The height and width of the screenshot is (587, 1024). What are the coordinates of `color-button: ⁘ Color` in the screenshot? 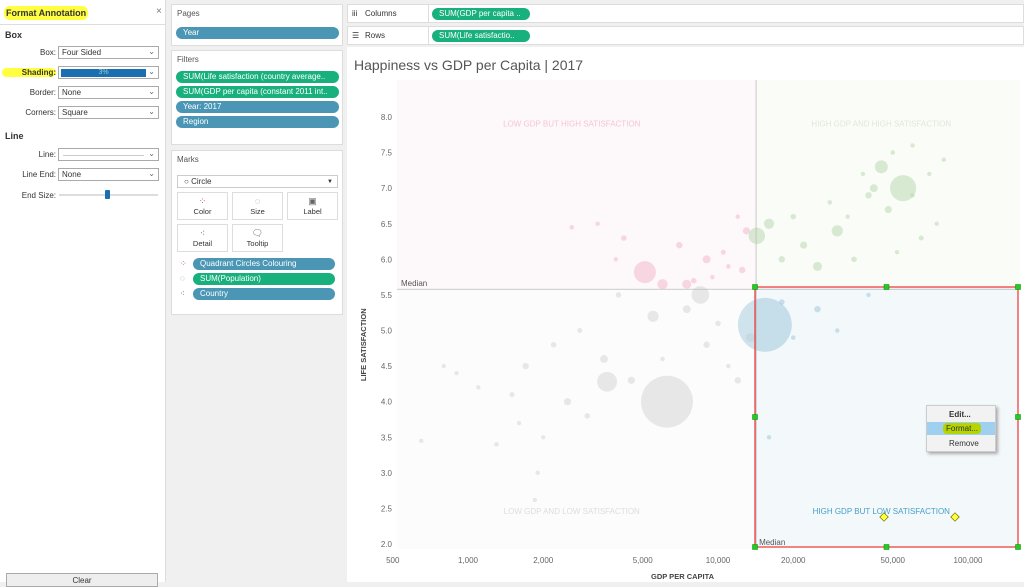 It's located at (202, 206).